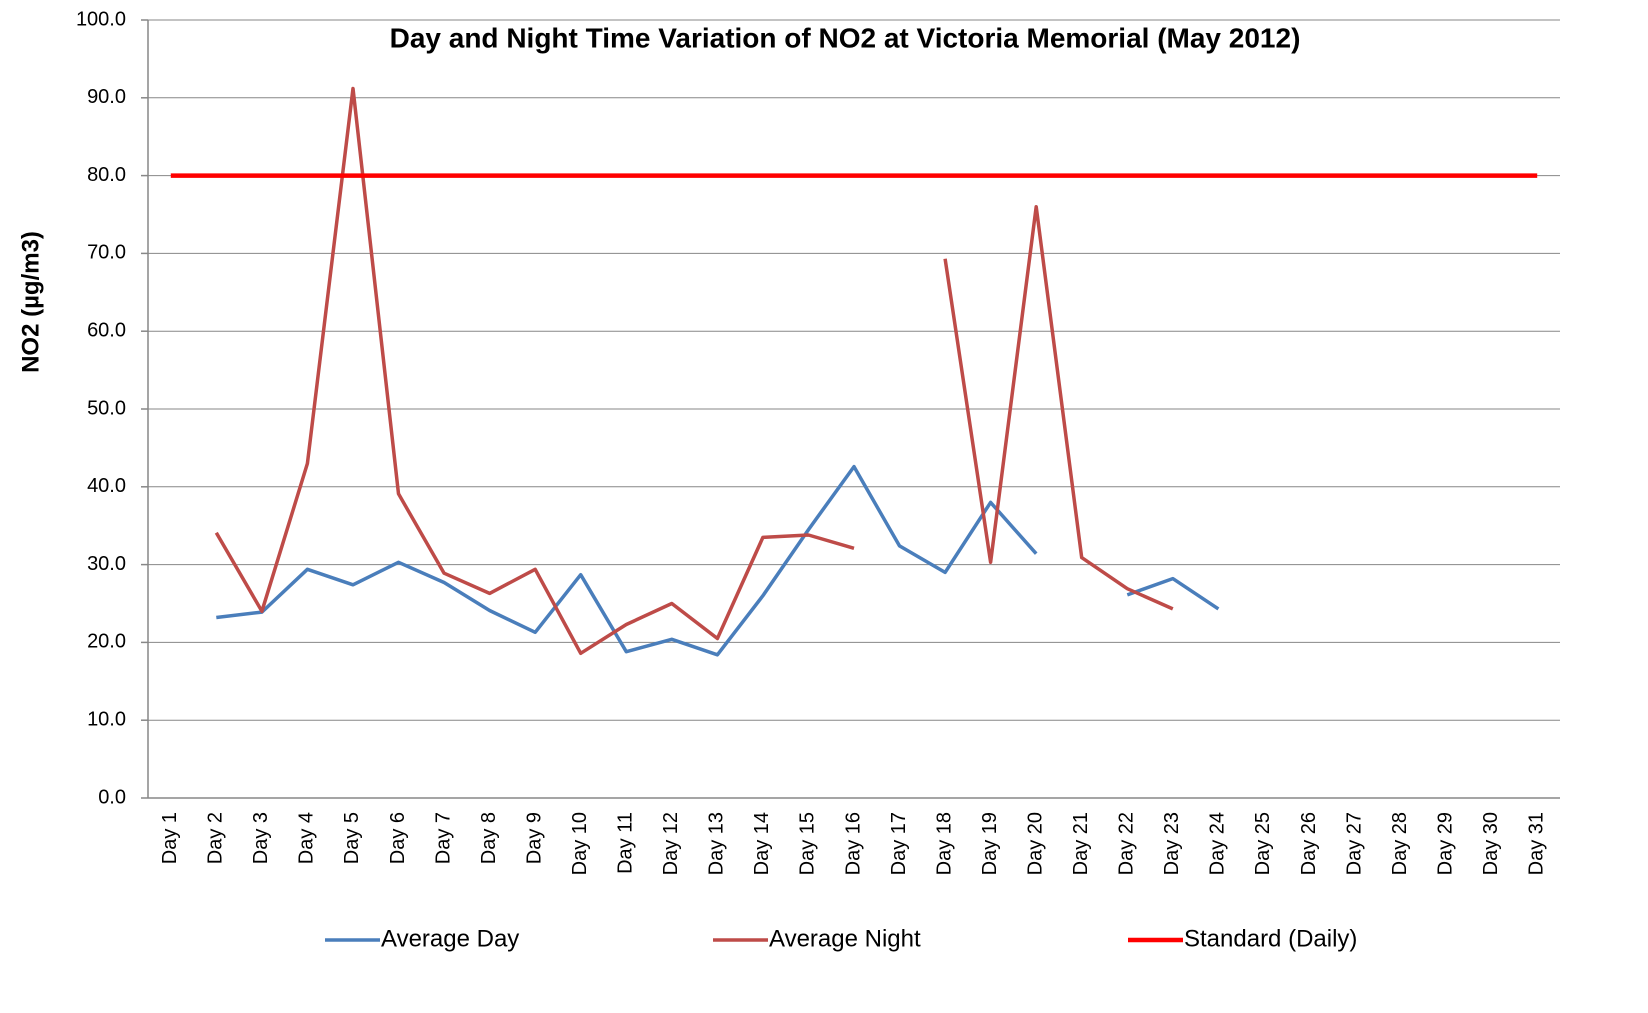 Image resolution: width=1648 pixels, height=1013 pixels. What do you see at coordinates (489, 838) in the screenshot?
I see `x-tick-label: Day 8` at bounding box center [489, 838].